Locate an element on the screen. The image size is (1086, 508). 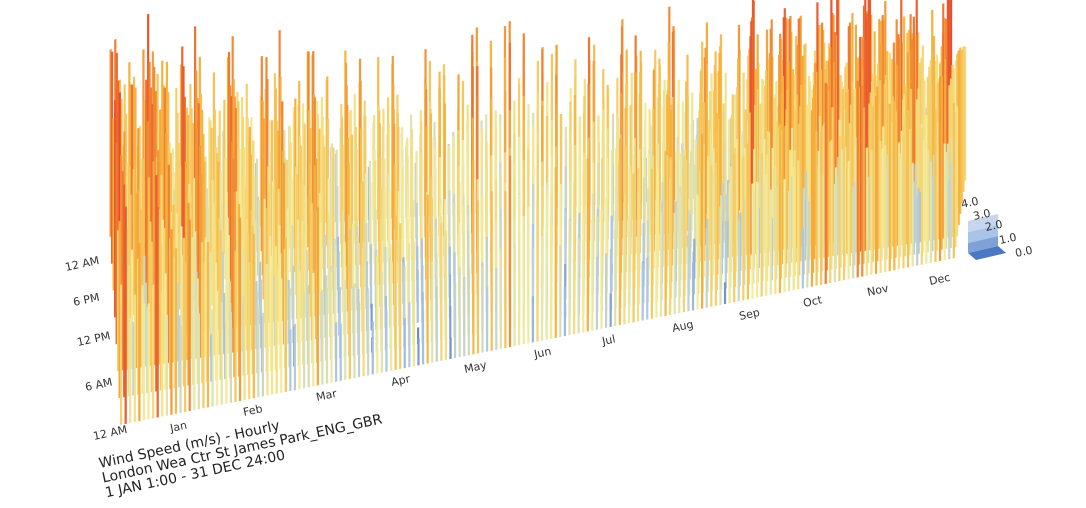
x-tick-feb: Feb is located at coordinates (253, 410).